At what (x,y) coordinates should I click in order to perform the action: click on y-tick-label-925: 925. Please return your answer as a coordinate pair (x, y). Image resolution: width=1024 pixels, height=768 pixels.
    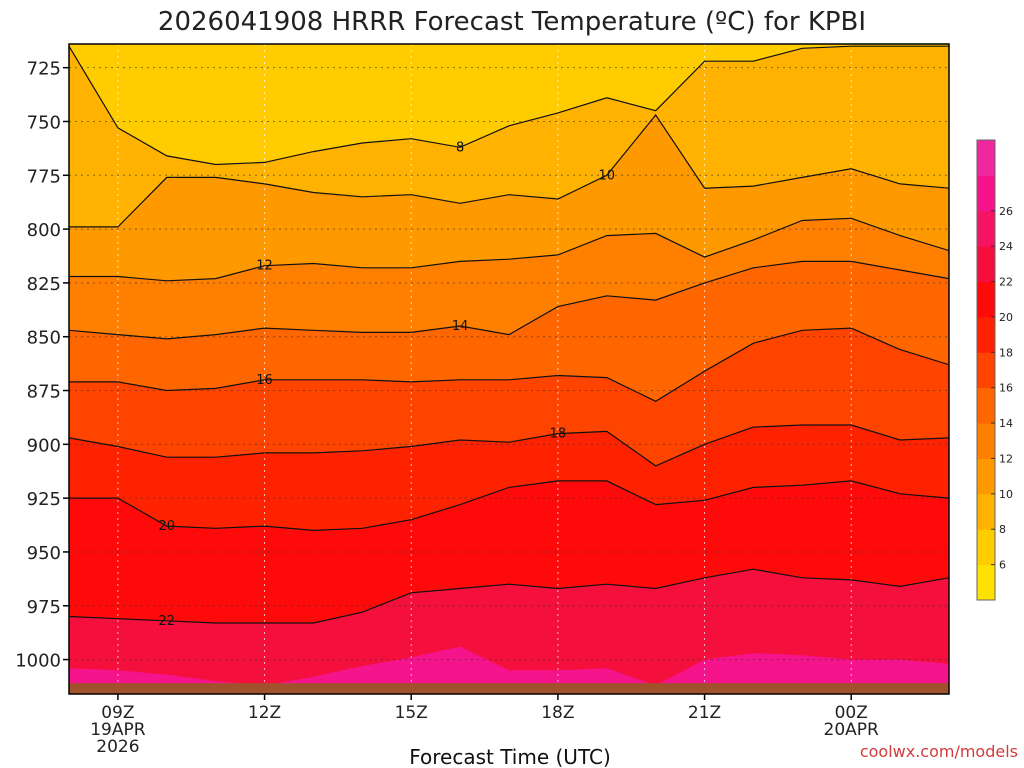
    Looking at the image, I should click on (44, 499).